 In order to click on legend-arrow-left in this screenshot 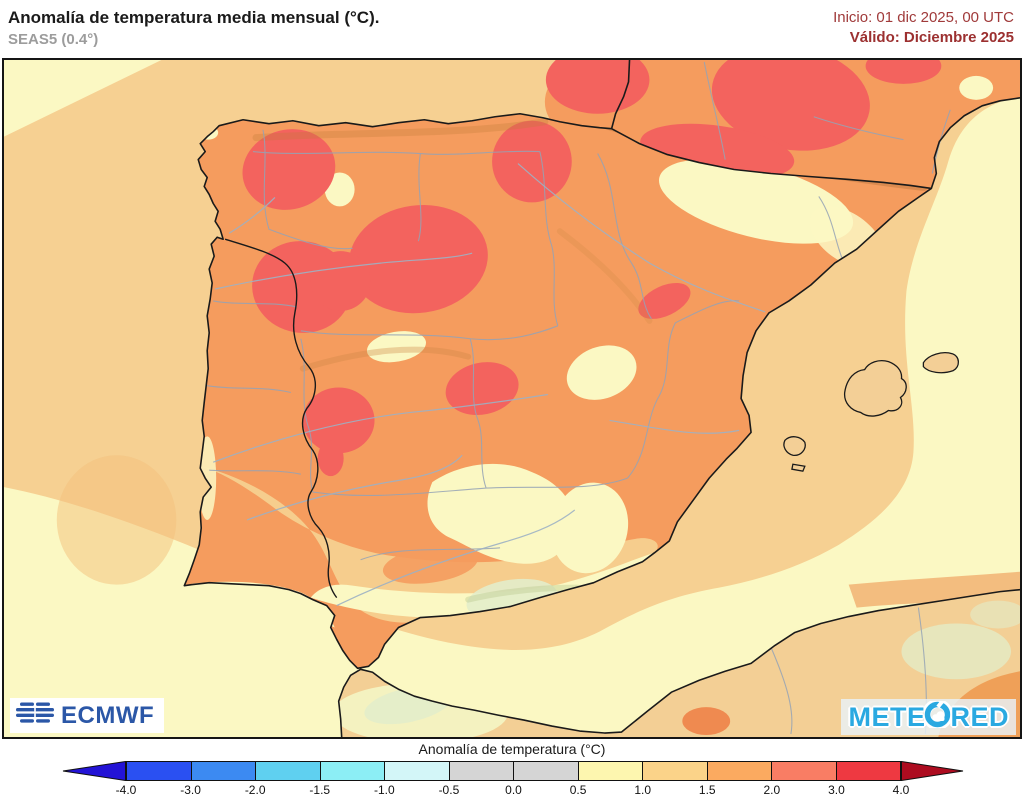, I will do `click(94, 771)`.